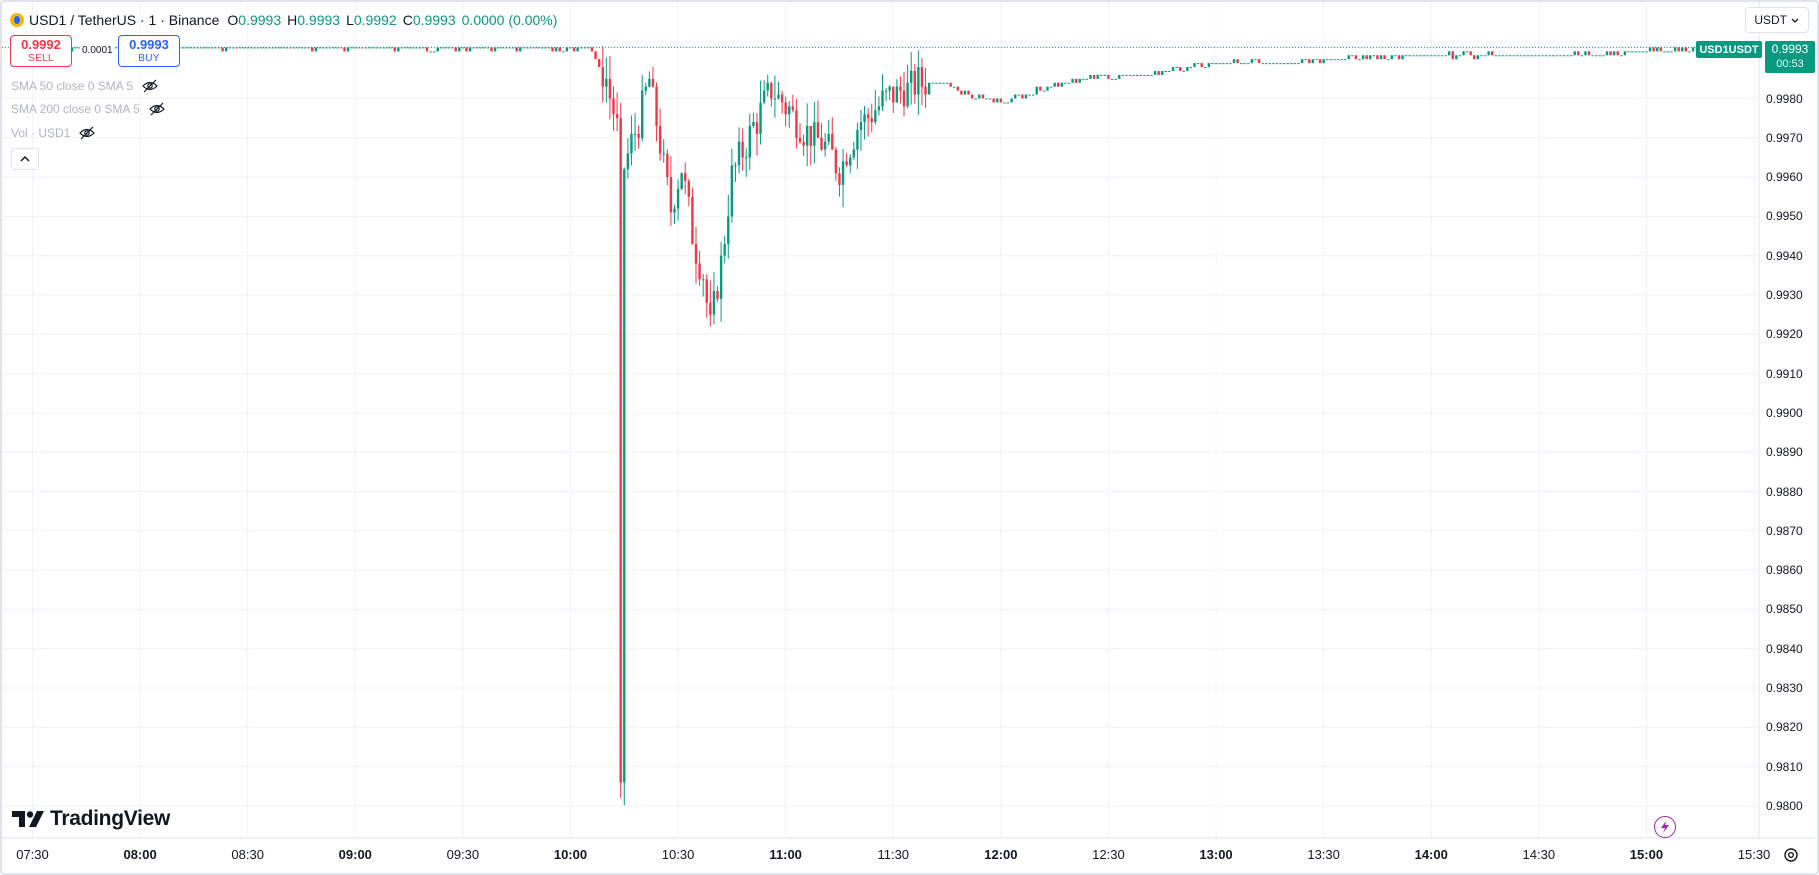 This screenshot has width=1819, height=875. Describe the element at coordinates (17, 20) in the screenshot. I see `usd1-coin-icon` at that location.